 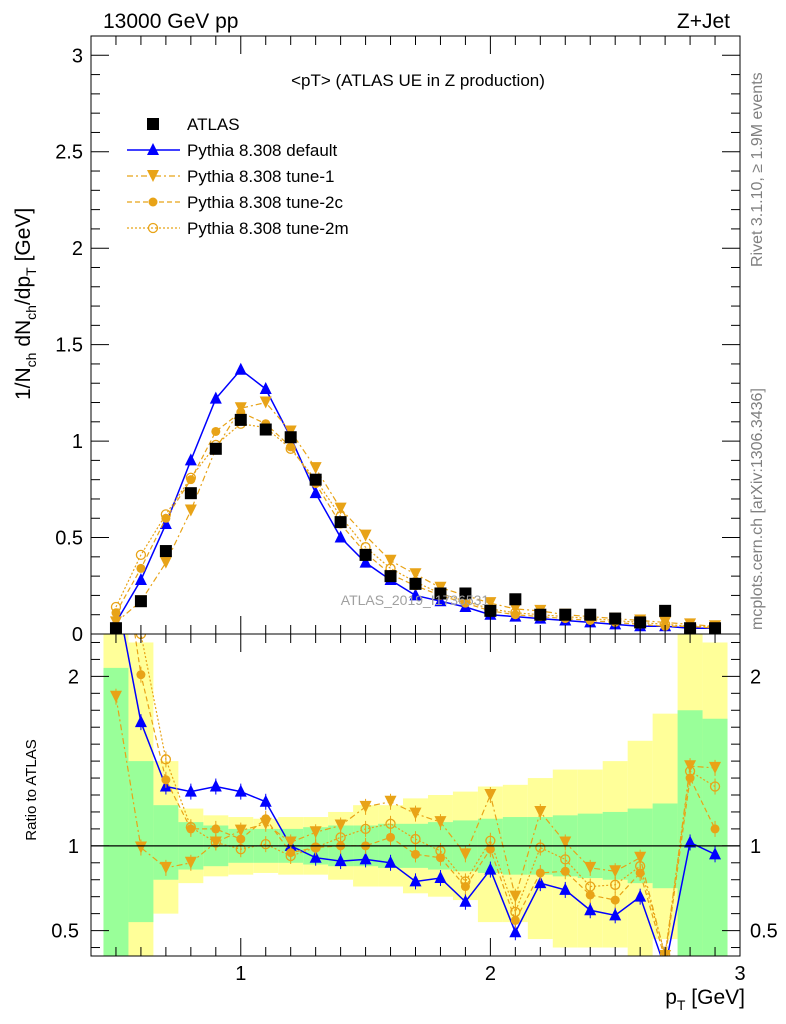 What do you see at coordinates (757, 509) in the screenshot?
I see `mcplots-label: mcplots.cern.ch [arXiv:1306.3436]` at bounding box center [757, 509].